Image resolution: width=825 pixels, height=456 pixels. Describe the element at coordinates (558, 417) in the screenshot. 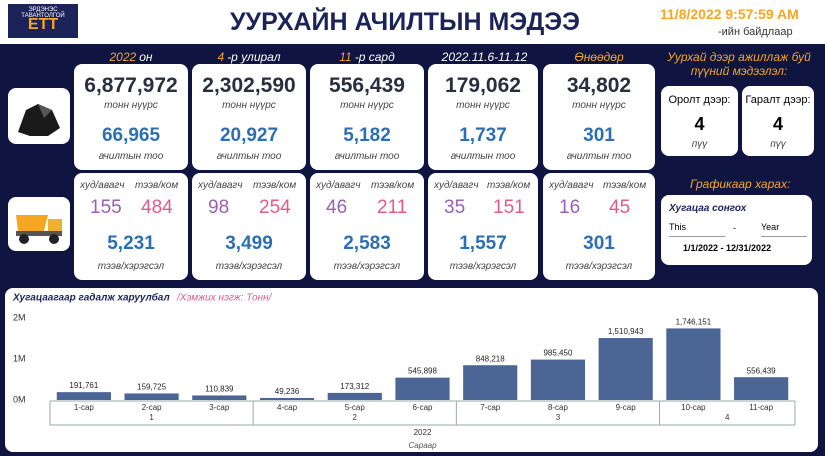

I see `group-label: 3` at that location.